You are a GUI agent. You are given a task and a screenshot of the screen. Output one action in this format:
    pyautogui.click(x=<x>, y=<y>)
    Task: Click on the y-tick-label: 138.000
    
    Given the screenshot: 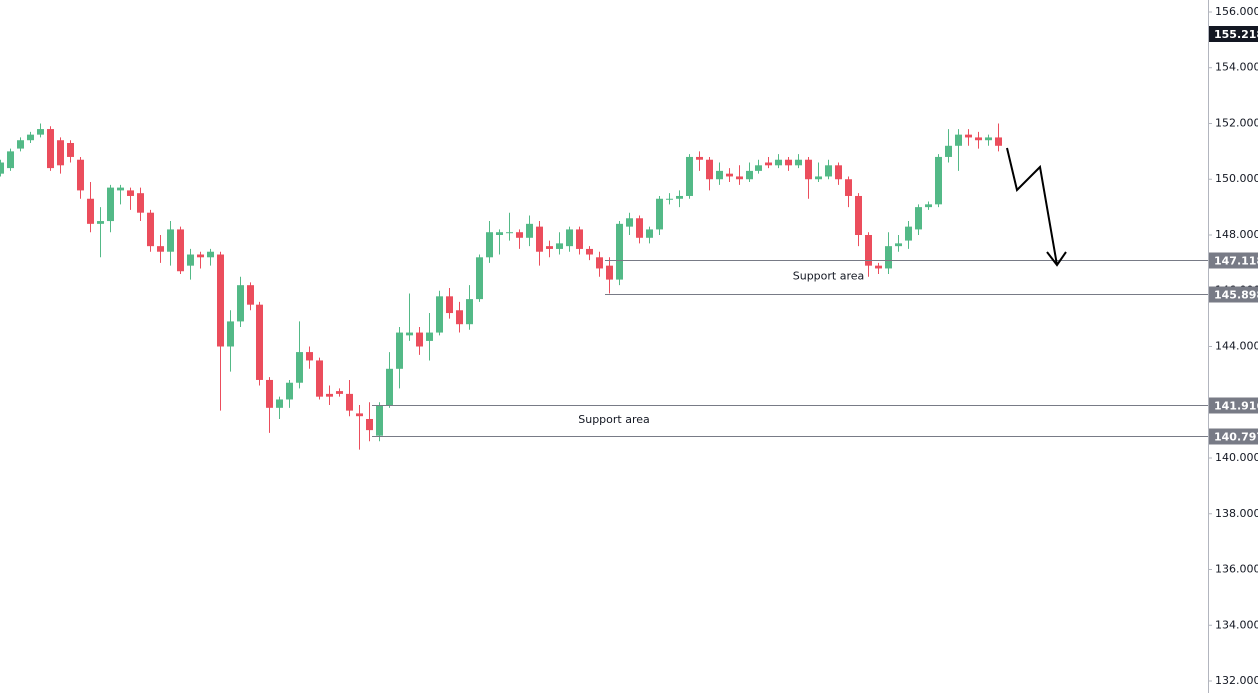 What is the action you would take?
    pyautogui.click(x=1236, y=513)
    